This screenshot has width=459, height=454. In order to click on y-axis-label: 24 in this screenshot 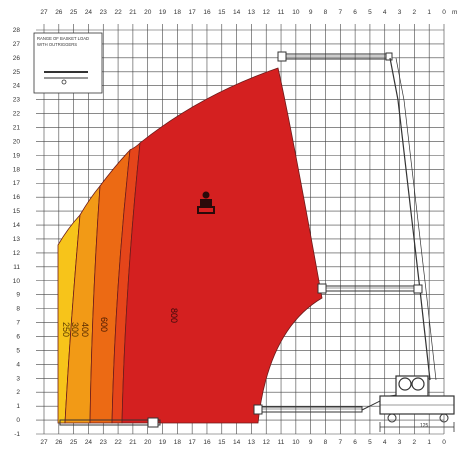, I will do `click(17, 86)`.